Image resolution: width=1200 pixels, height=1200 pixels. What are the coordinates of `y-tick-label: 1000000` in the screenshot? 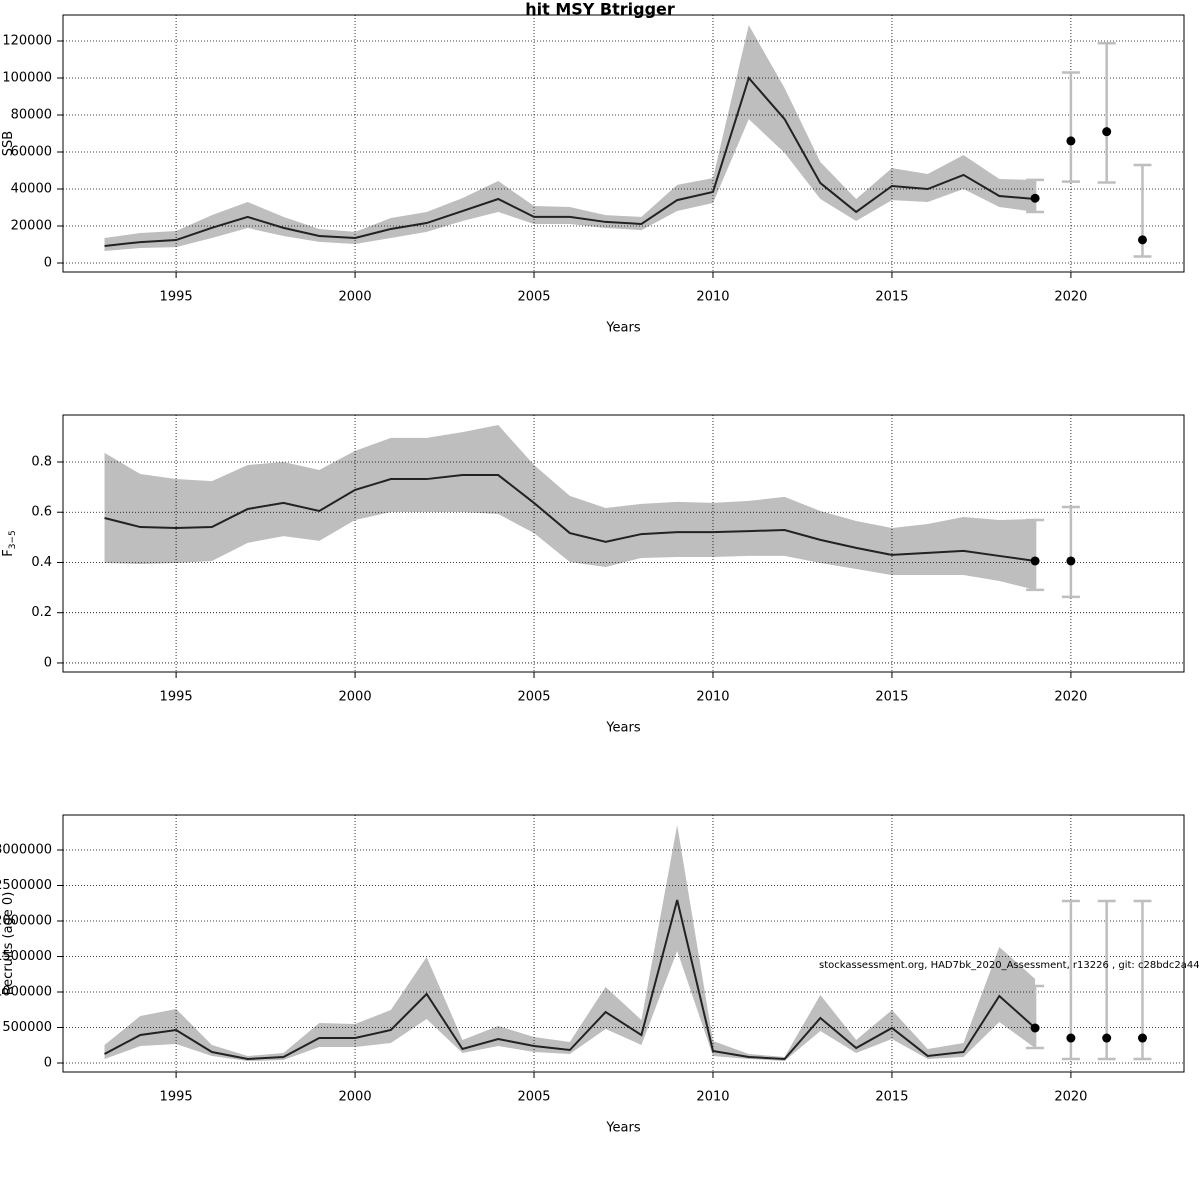 It's located at (26, 991).